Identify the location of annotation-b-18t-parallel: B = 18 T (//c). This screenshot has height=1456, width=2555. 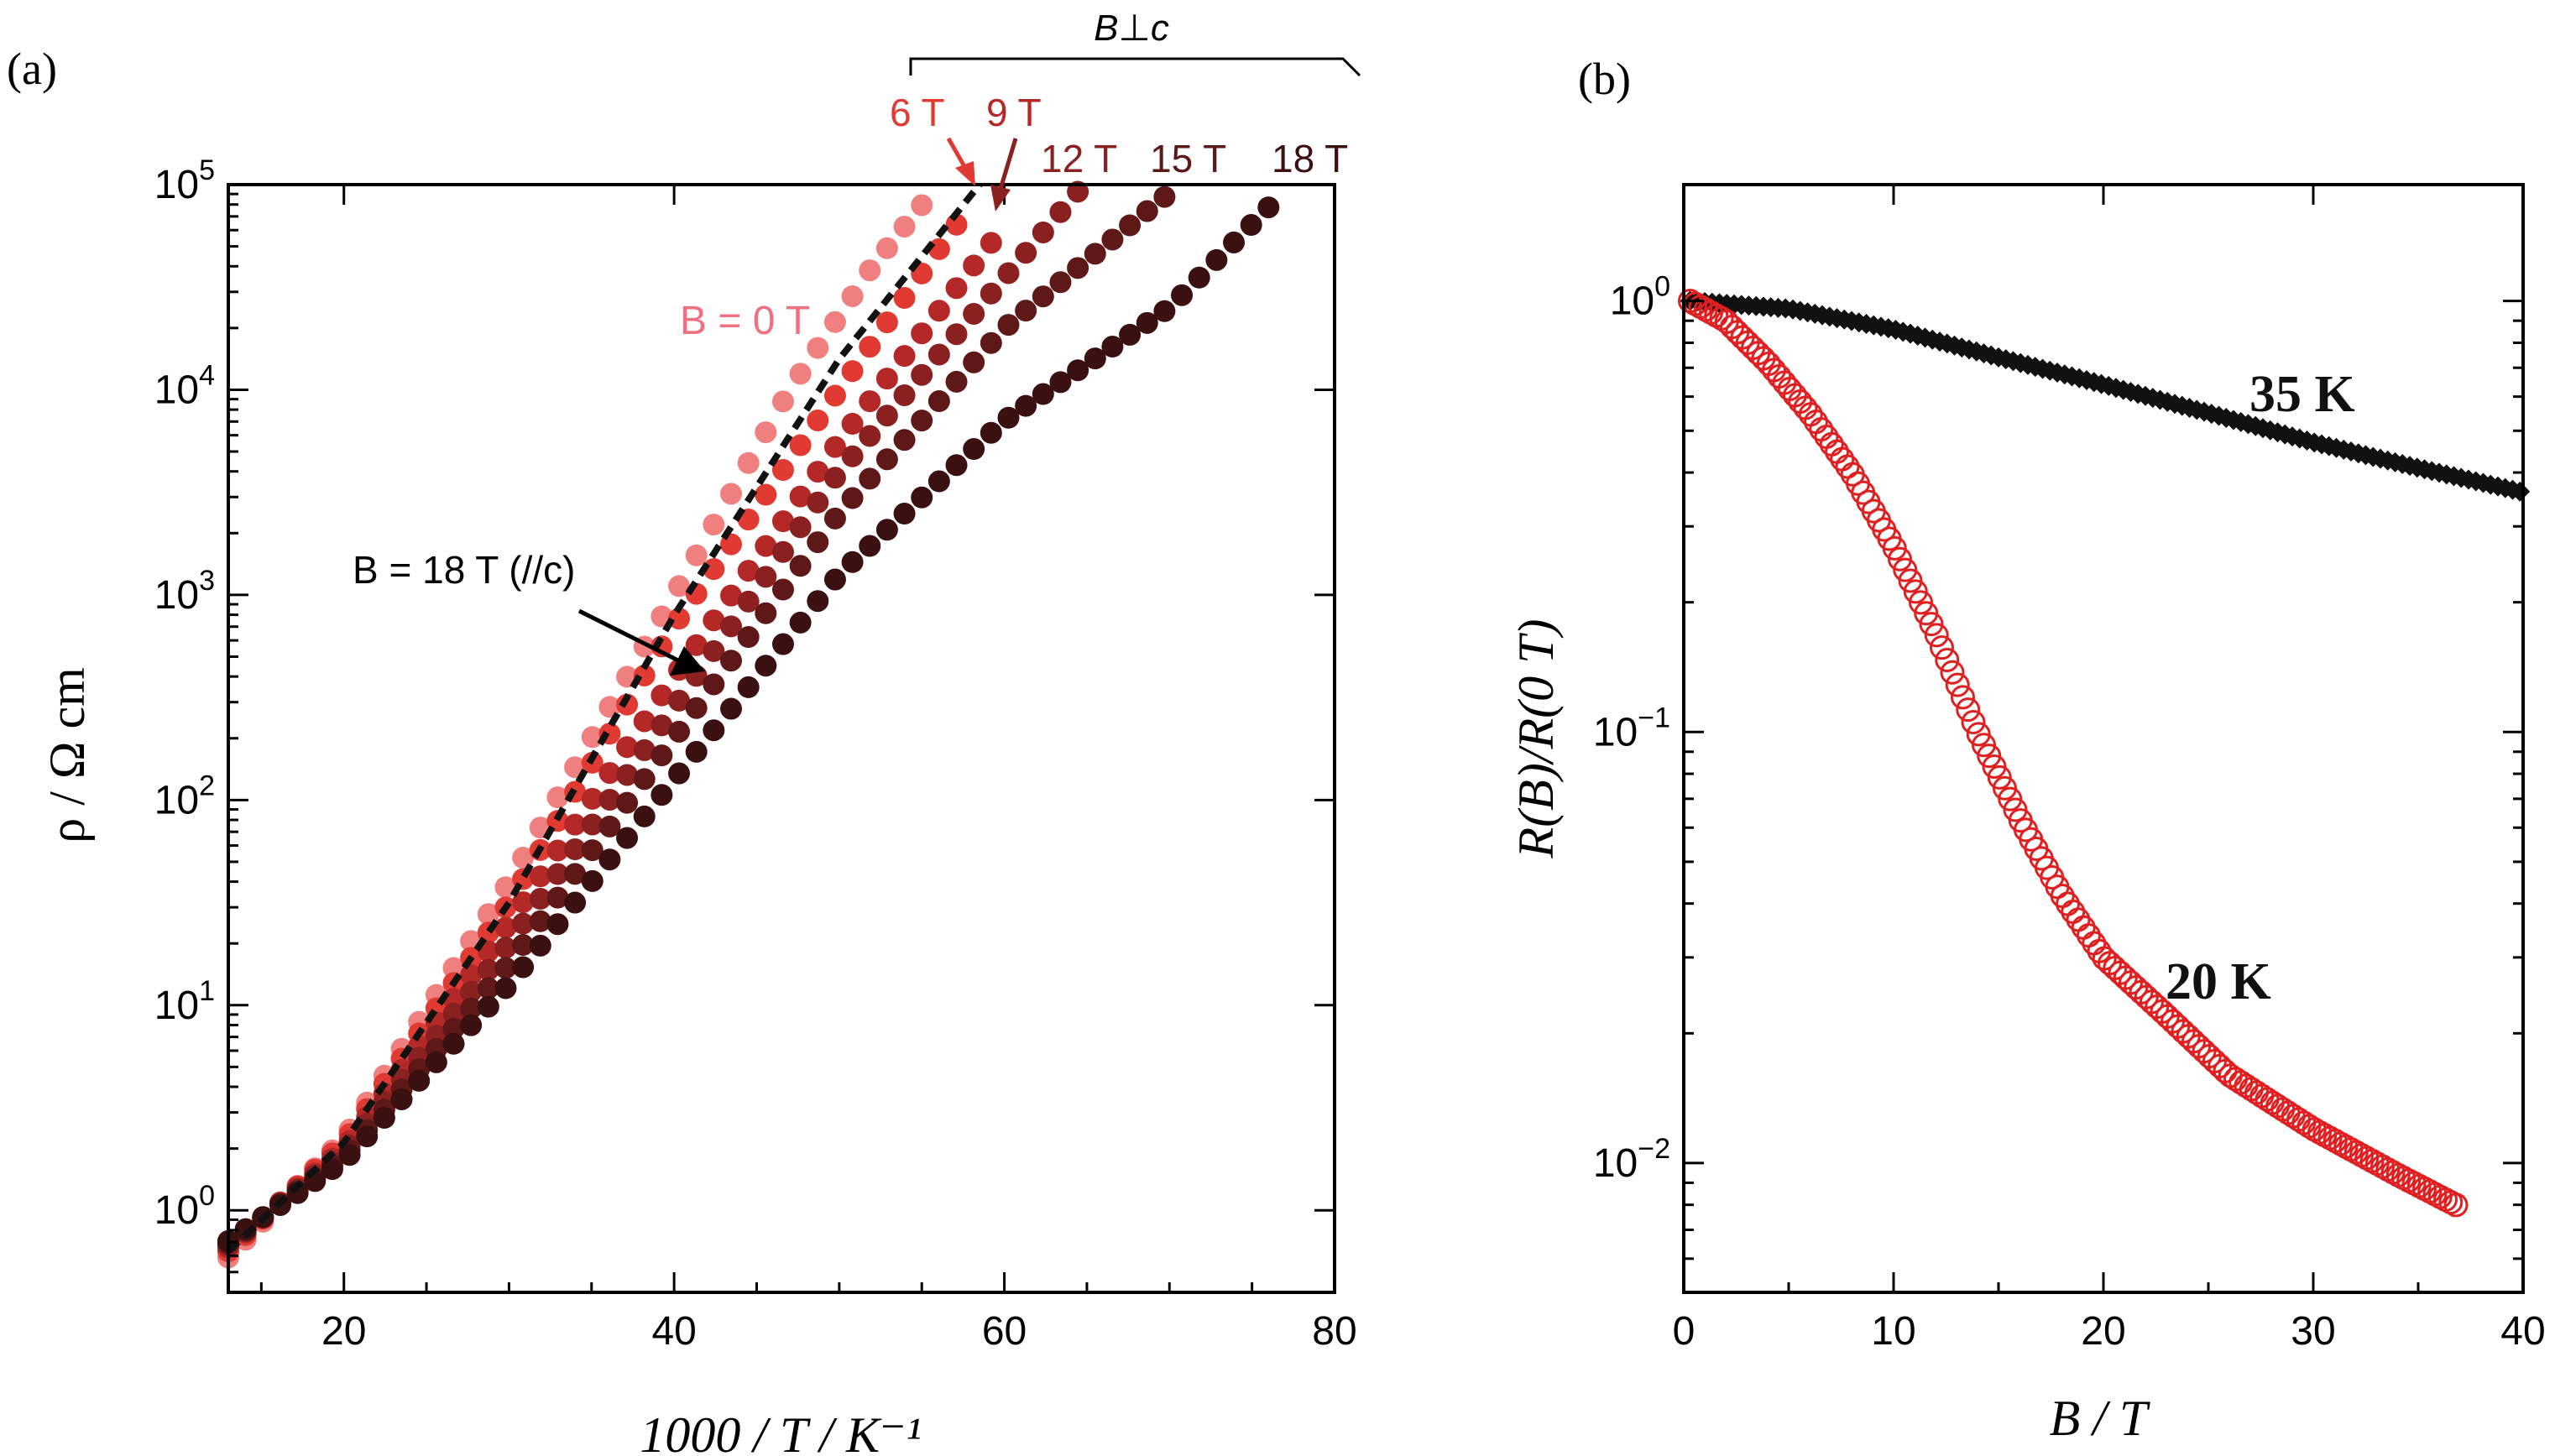
(464, 570).